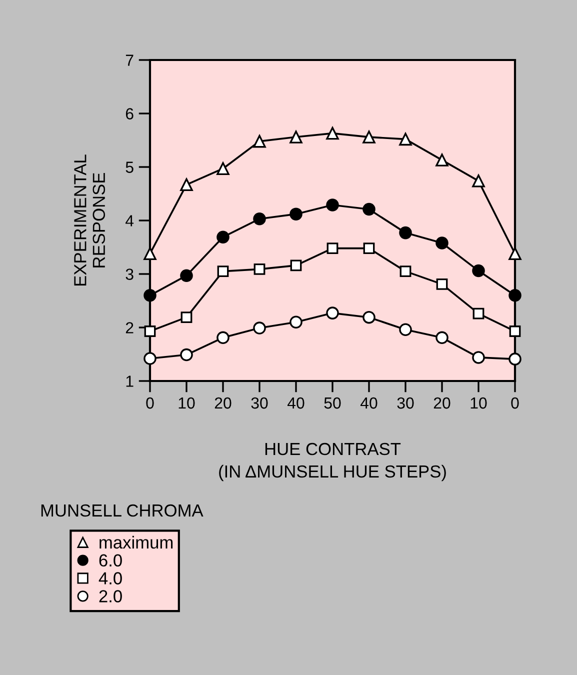 The width and height of the screenshot is (577, 675). What do you see at coordinates (130, 220) in the screenshot?
I see `y-tick-label: 4` at bounding box center [130, 220].